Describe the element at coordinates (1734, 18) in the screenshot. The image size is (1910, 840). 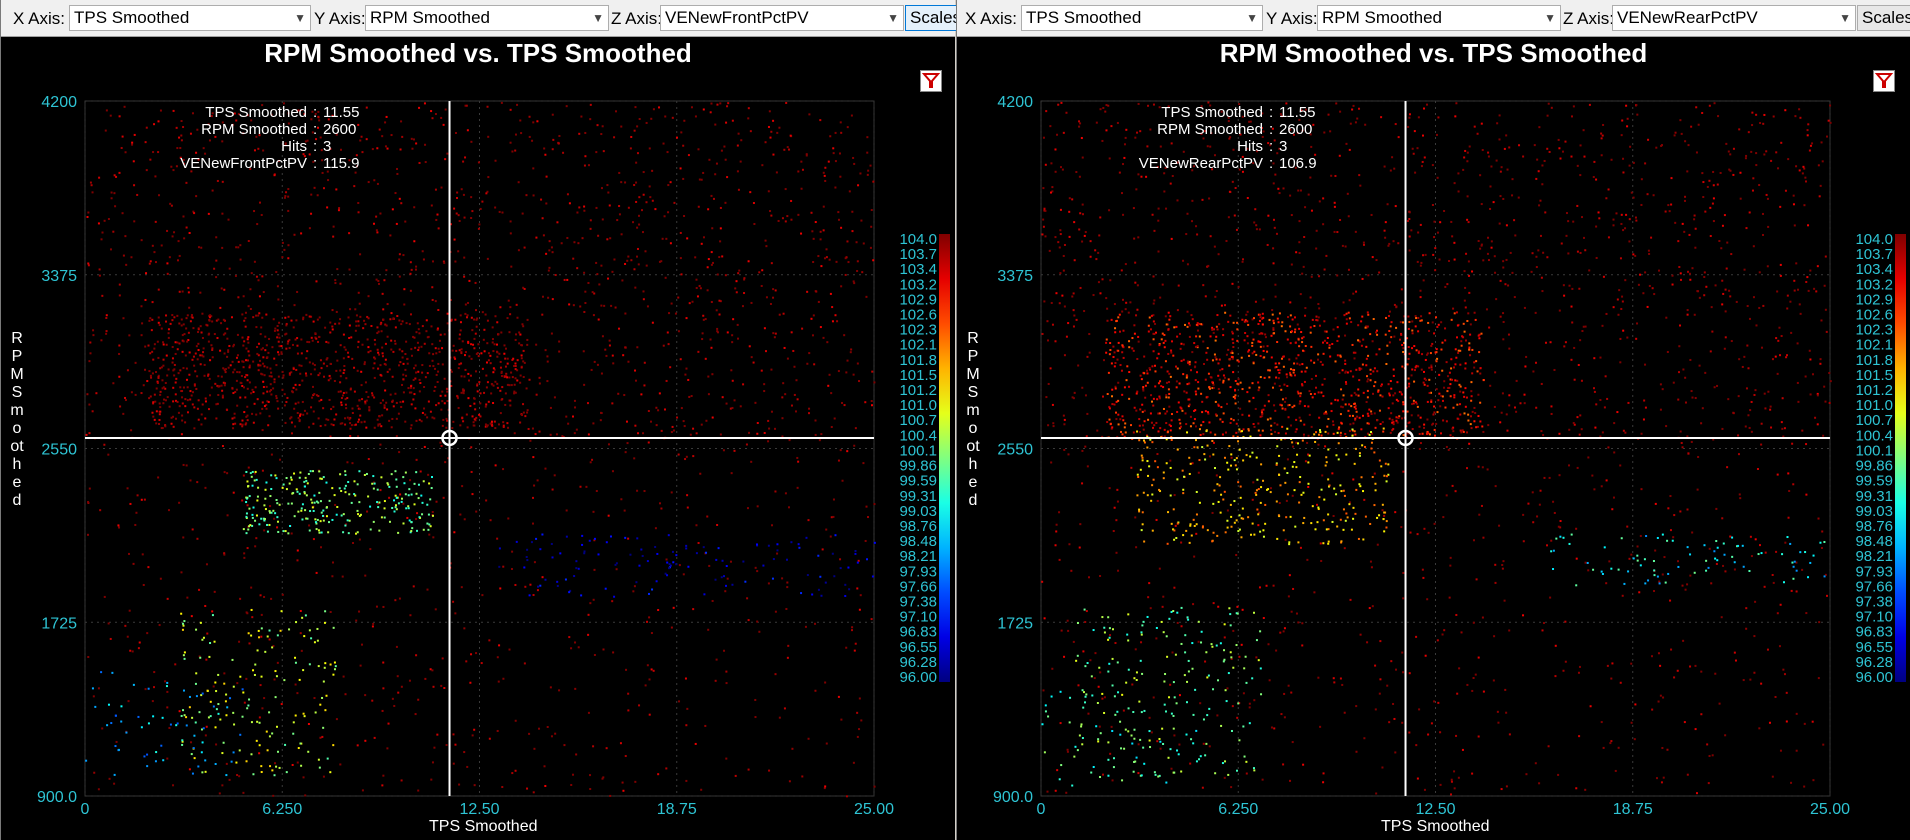
I see `z-axis-select: VENewRearPctPV ▼` at that location.